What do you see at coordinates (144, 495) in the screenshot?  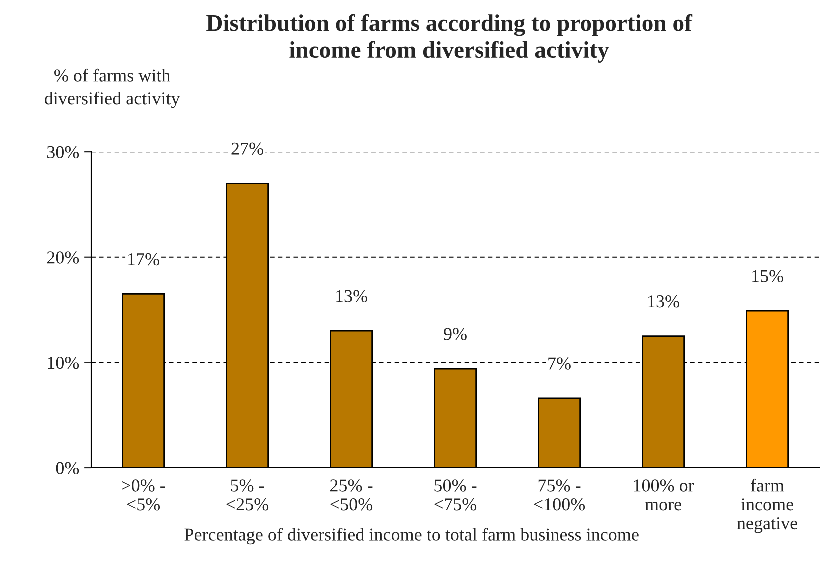 I see `x-tick-label: >0% - <5%` at bounding box center [144, 495].